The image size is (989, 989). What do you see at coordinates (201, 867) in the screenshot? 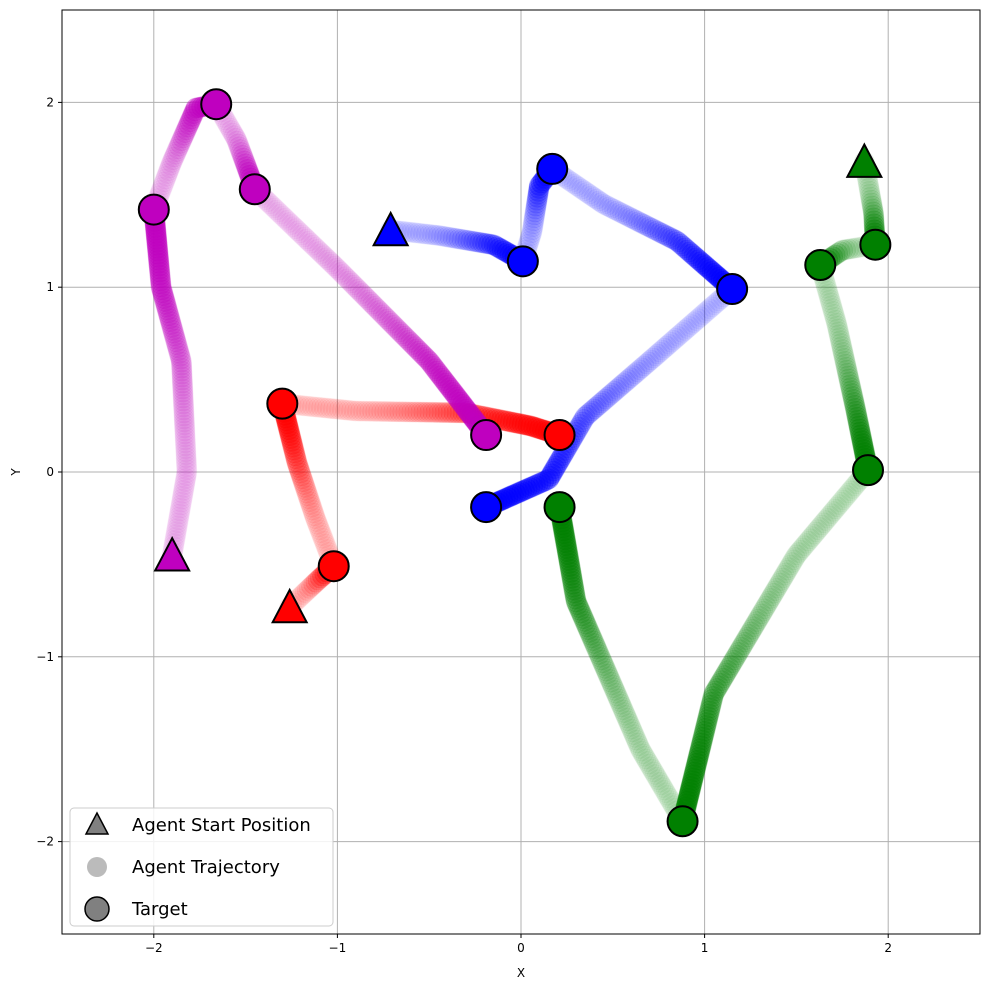
I see `legend-box` at bounding box center [201, 867].